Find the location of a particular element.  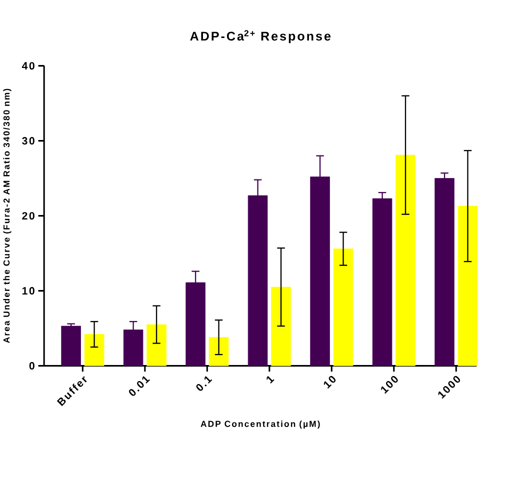

x-tick-label: 10 is located at coordinates (330, 382).